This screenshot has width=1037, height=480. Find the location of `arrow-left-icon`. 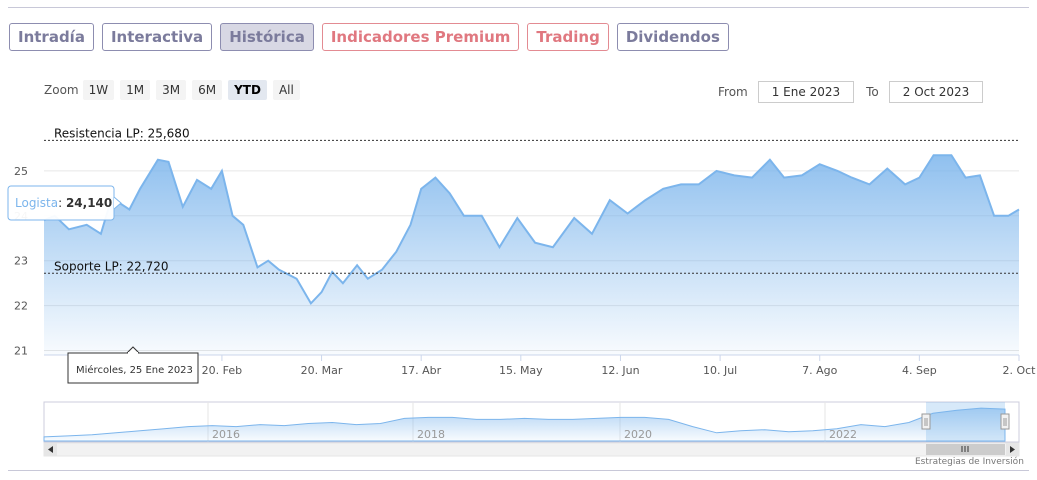

arrow-left-icon is located at coordinates (50, 449).